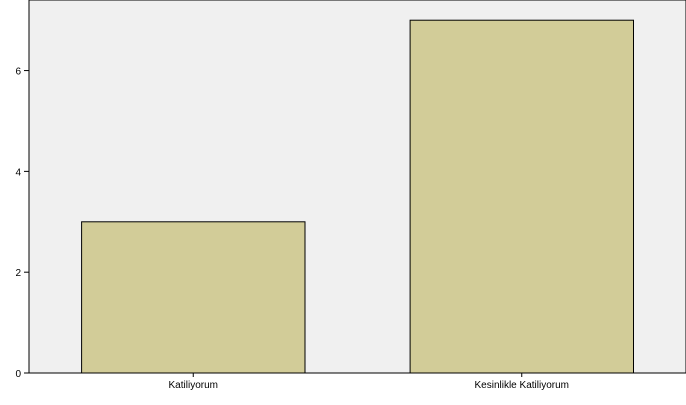 The height and width of the screenshot is (405, 686). I want to click on y-tick-label: 4, so click(18, 172).